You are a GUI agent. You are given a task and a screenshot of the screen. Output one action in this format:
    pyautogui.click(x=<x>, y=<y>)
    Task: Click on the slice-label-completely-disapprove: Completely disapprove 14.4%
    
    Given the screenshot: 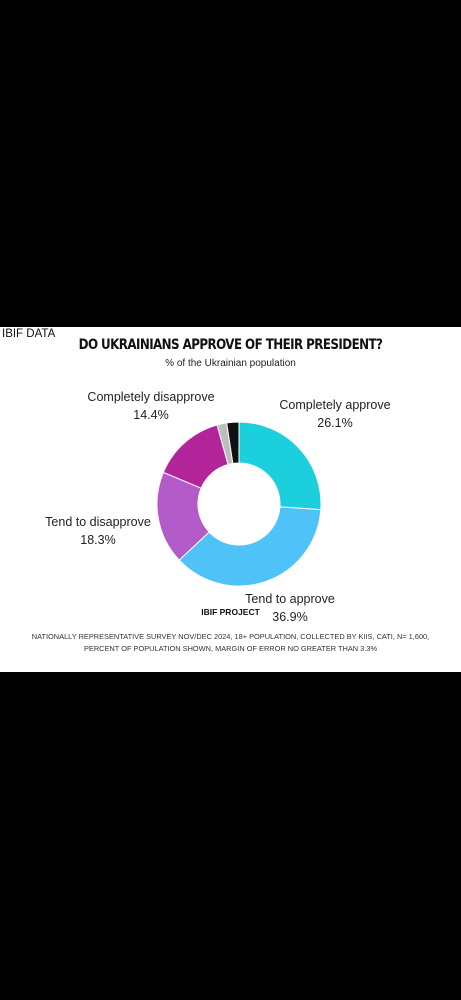 What is the action you would take?
    pyautogui.click(x=151, y=406)
    